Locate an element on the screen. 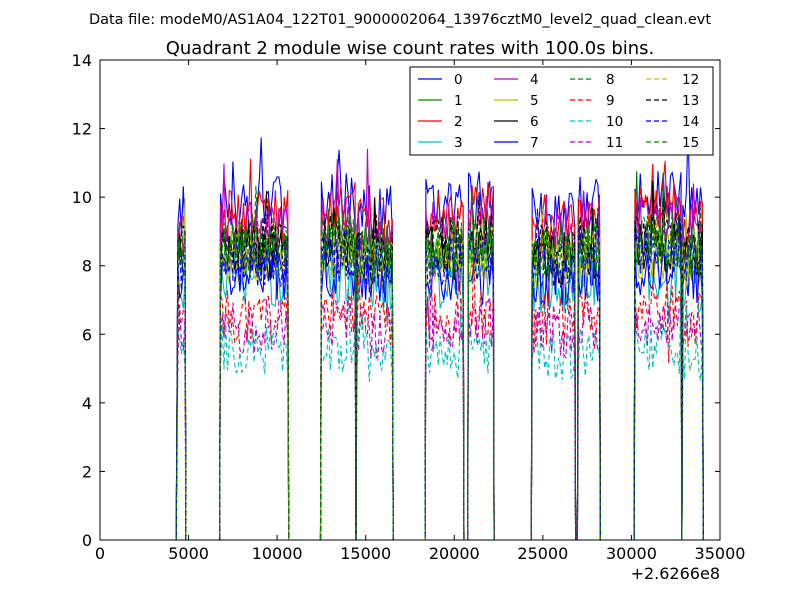  y-tick-label: 2 is located at coordinates (87, 471).